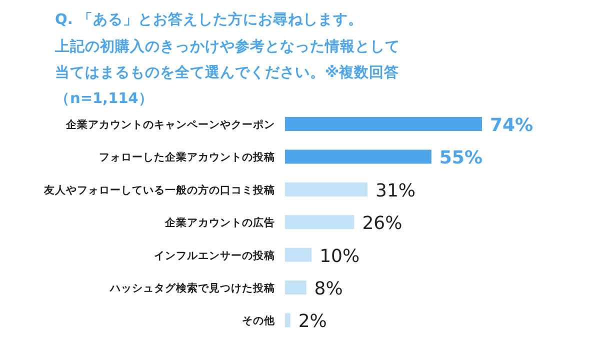 The width and height of the screenshot is (600, 347). I want to click on data-label: 55%, so click(461, 158).